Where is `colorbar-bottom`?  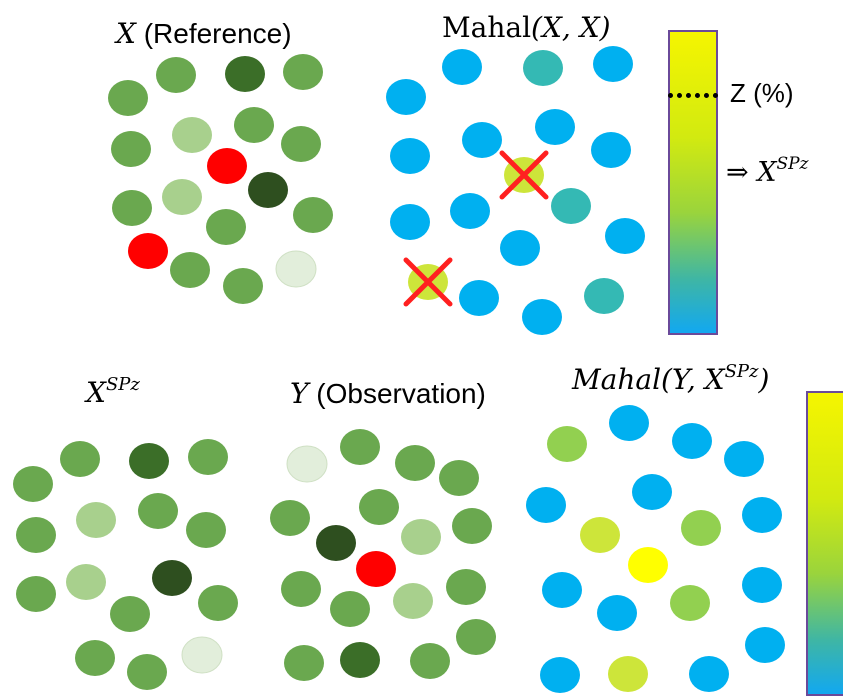
colorbar-bottom is located at coordinates (824, 543).